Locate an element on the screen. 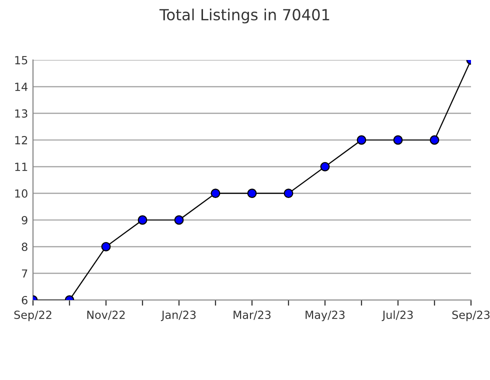 This screenshot has height=380, width=490. x-tick-label: Sep/23 is located at coordinates (471, 316).